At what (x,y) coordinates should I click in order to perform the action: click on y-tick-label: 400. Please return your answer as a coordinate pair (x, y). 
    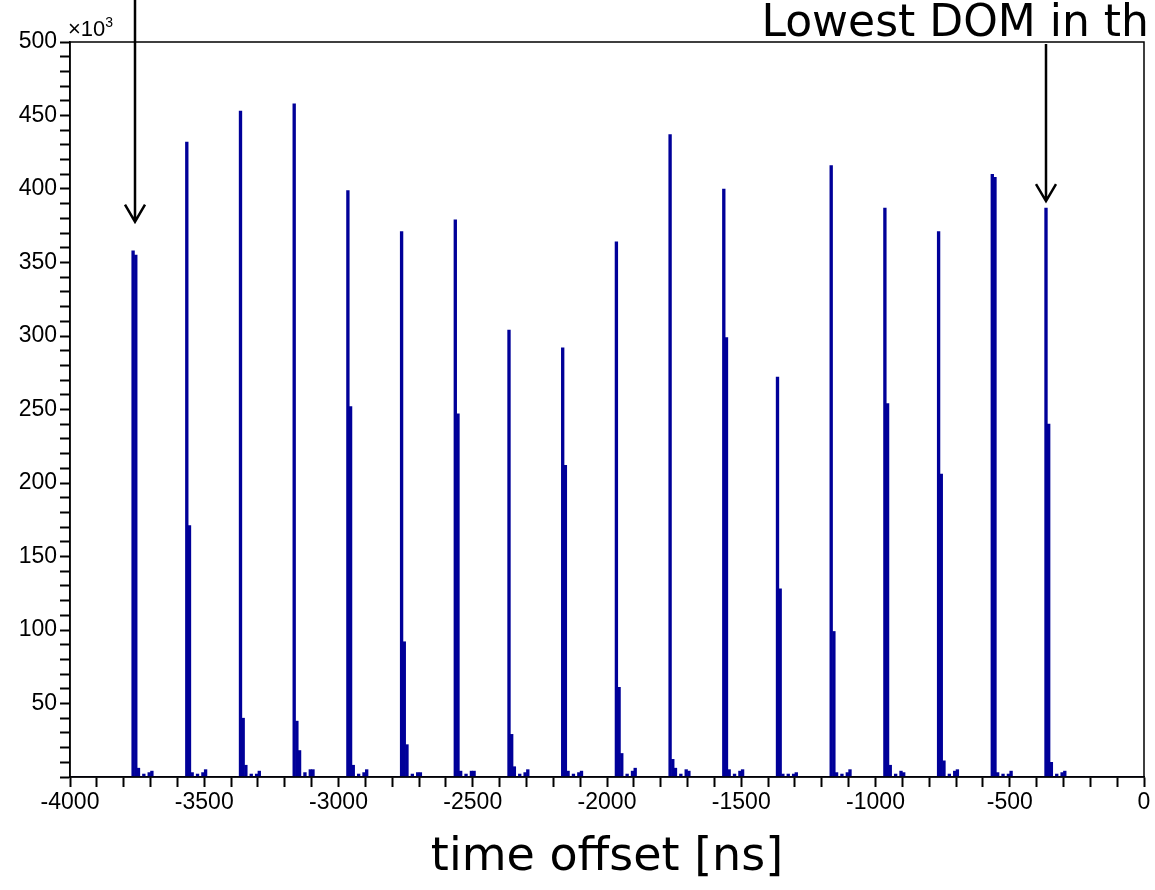
    Looking at the image, I should click on (37, 187).